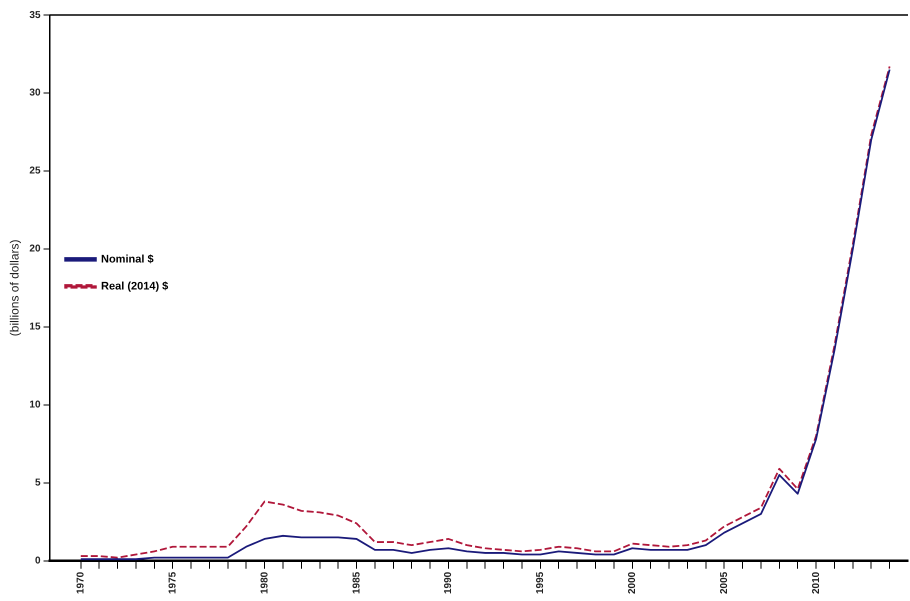 The height and width of the screenshot is (601, 910). I want to click on legend-label: Nominal $, so click(127, 259).